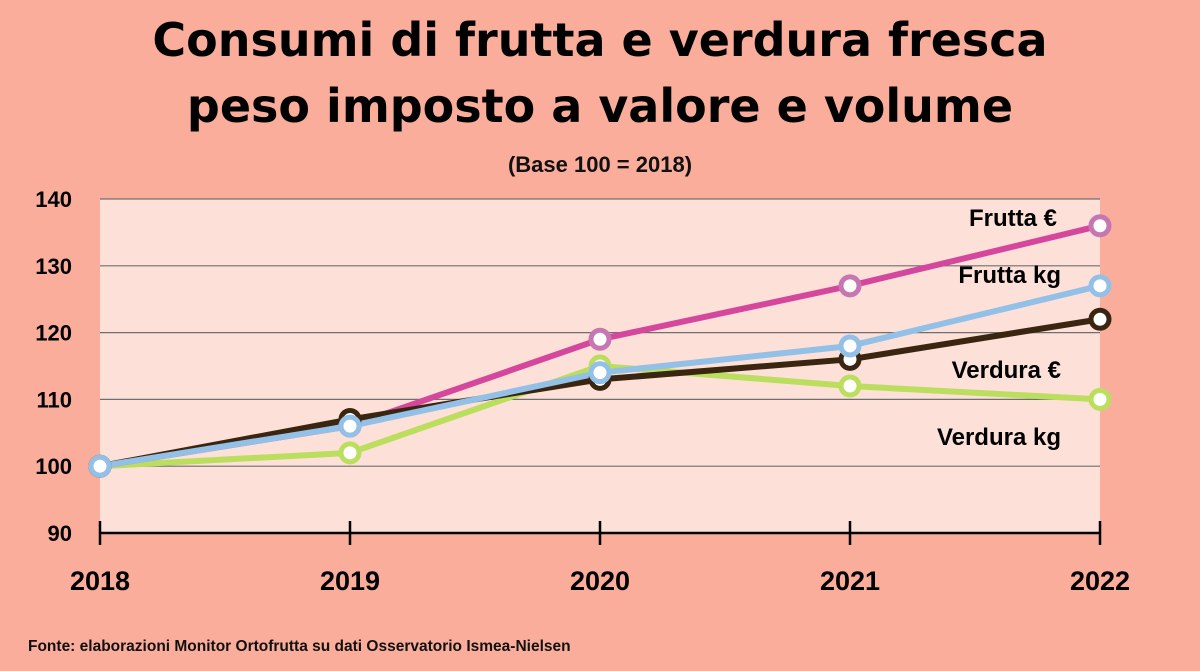 This screenshot has height=671, width=1200. I want to click on x-tick-label: 2020, so click(600, 581).